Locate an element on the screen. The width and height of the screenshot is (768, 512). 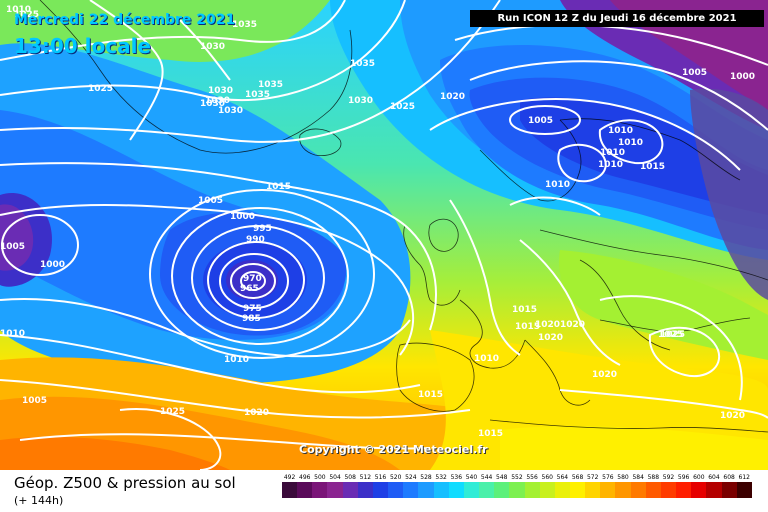
scale-label: 500 is located at coordinates (320, 477).